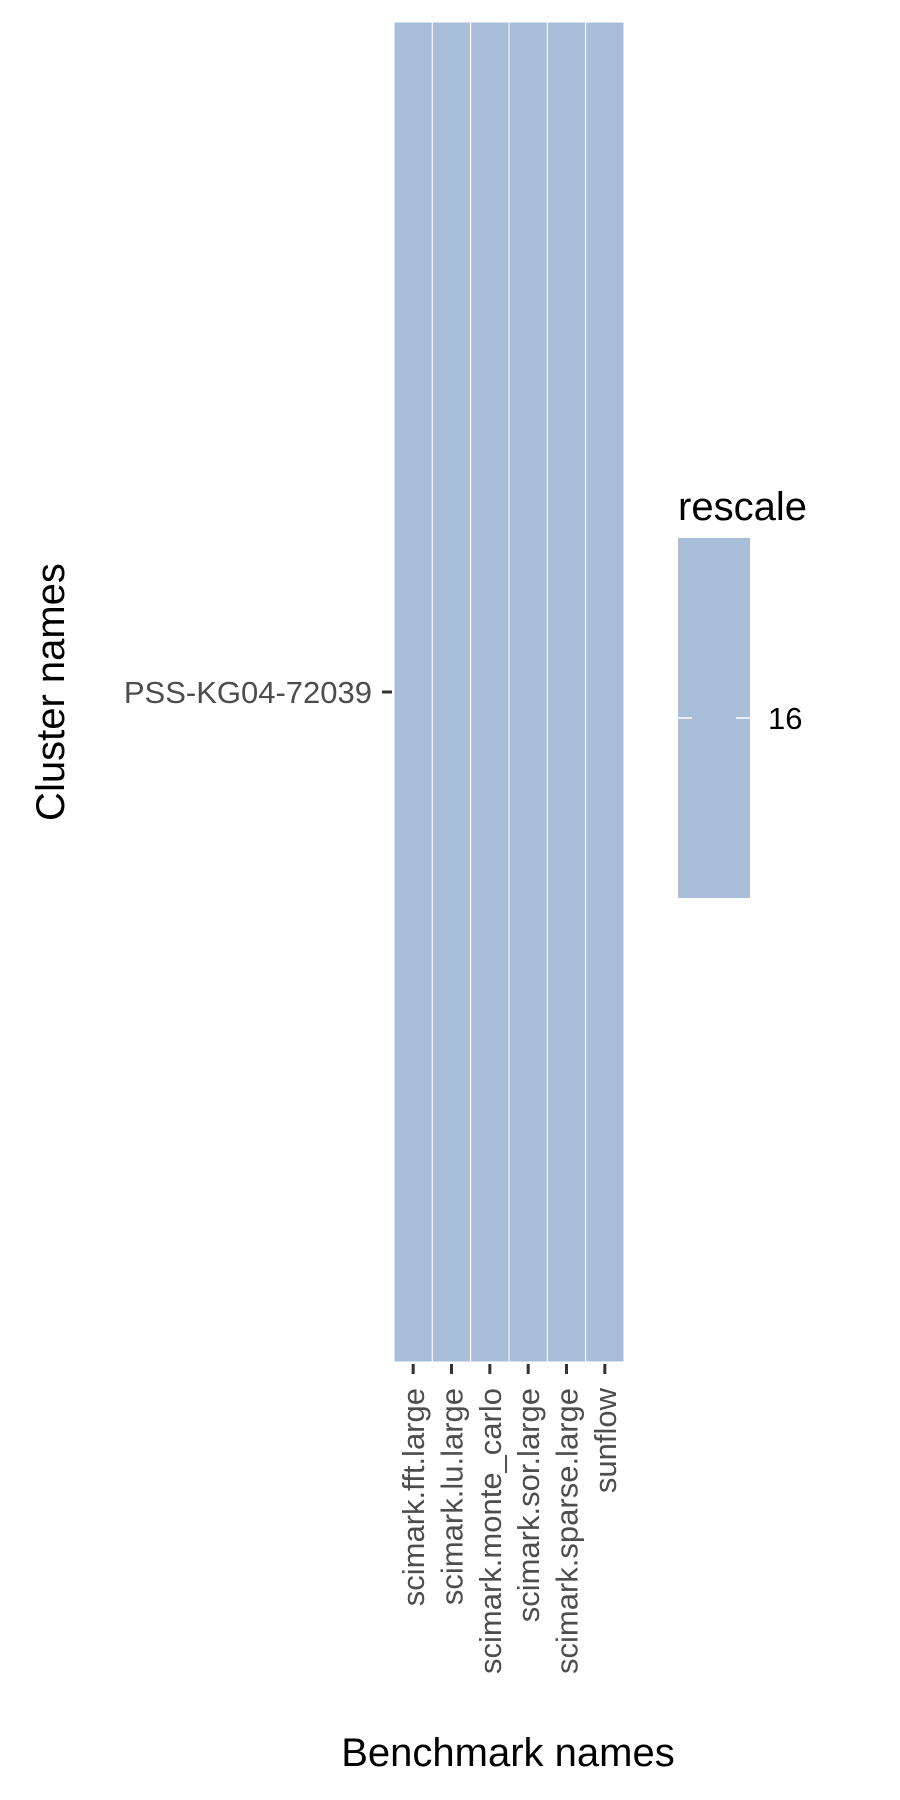 This screenshot has width=900, height=1800. I want to click on x-tick-label: scimark.sparse.large, so click(567, 1531).